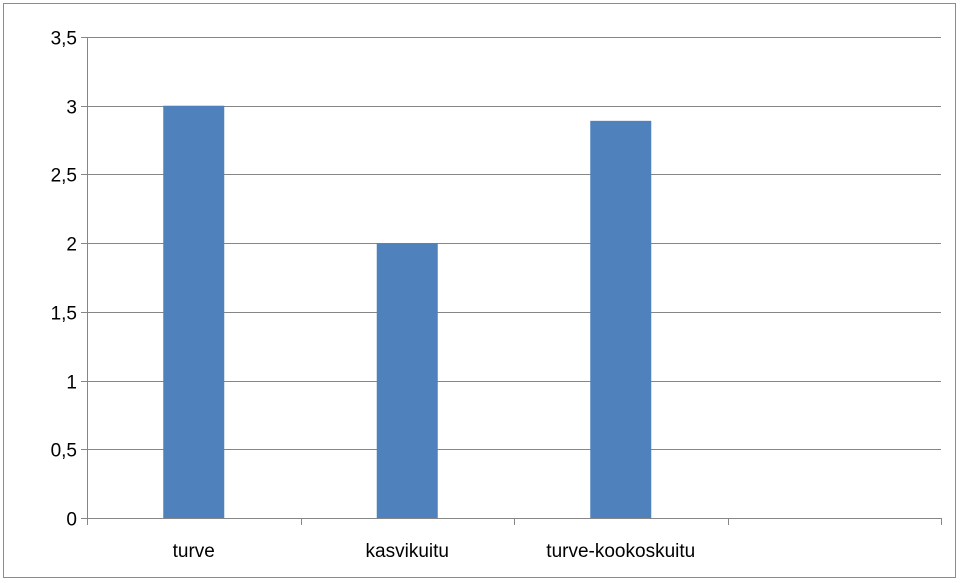  Describe the element at coordinates (64, 39) in the screenshot. I see `y-tick-label: 3,5` at that location.